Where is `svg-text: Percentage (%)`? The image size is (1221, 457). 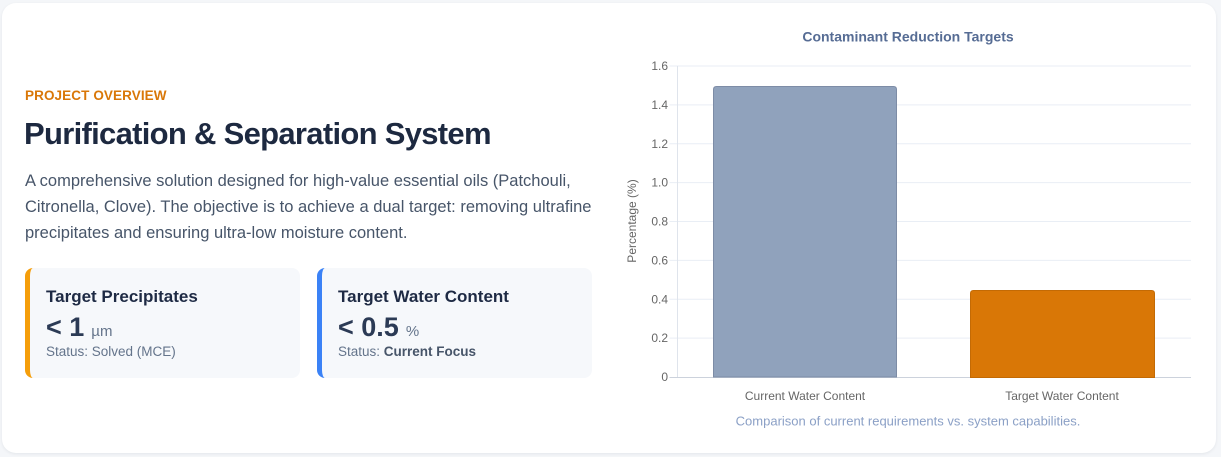 svg-text: Percentage (%) is located at coordinates (632, 220).